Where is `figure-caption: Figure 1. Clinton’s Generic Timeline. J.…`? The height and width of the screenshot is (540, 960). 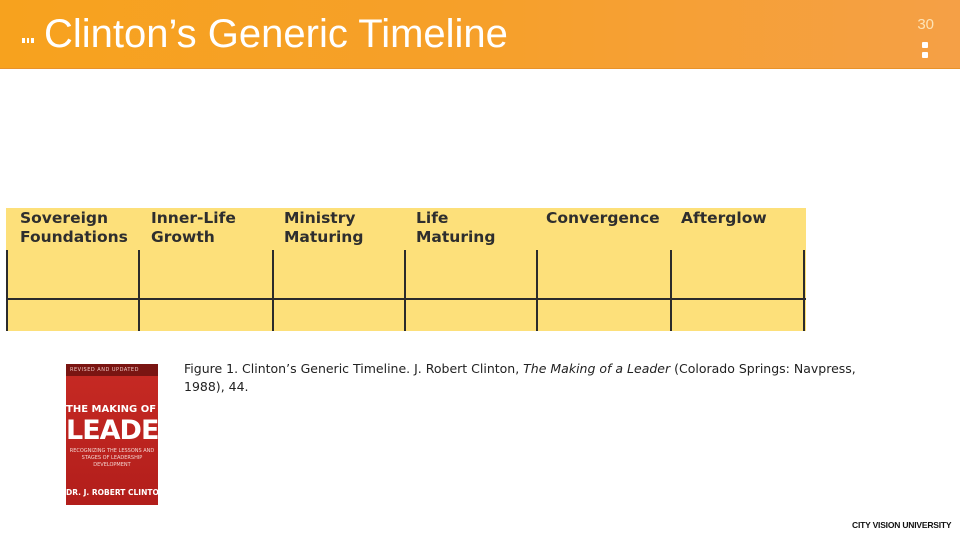
figure-caption: Figure 1. Clinton’s Generic Timeline. J.… is located at coordinates (524, 378).